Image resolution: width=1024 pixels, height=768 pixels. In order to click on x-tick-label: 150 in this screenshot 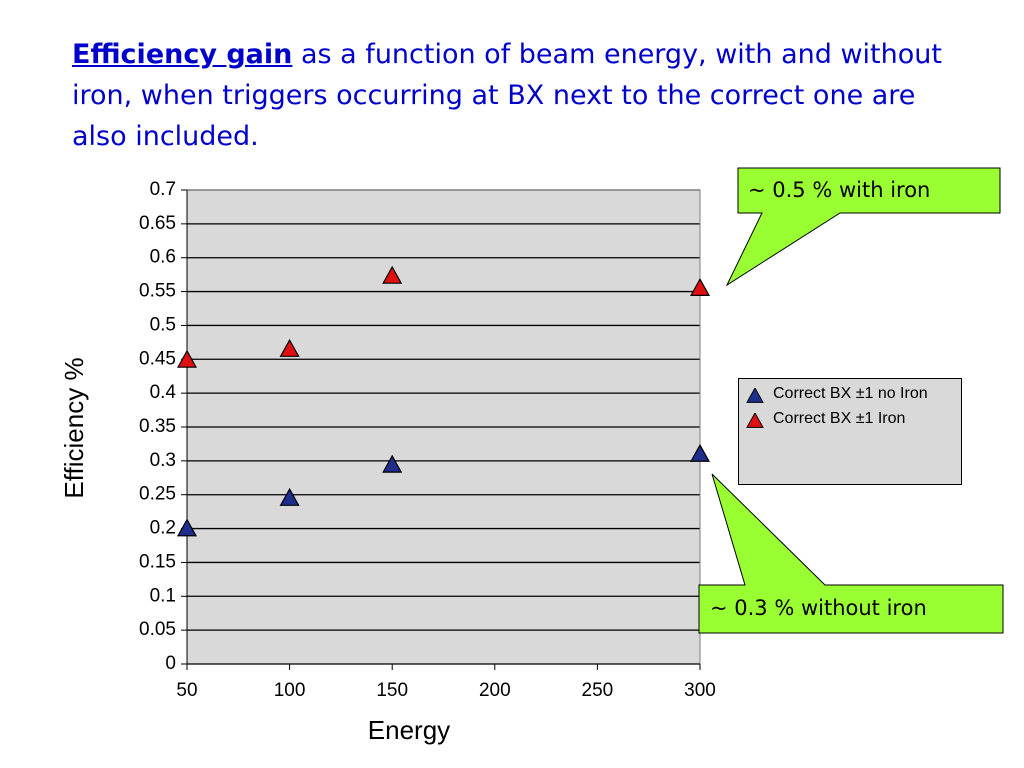, I will do `click(392, 690)`.